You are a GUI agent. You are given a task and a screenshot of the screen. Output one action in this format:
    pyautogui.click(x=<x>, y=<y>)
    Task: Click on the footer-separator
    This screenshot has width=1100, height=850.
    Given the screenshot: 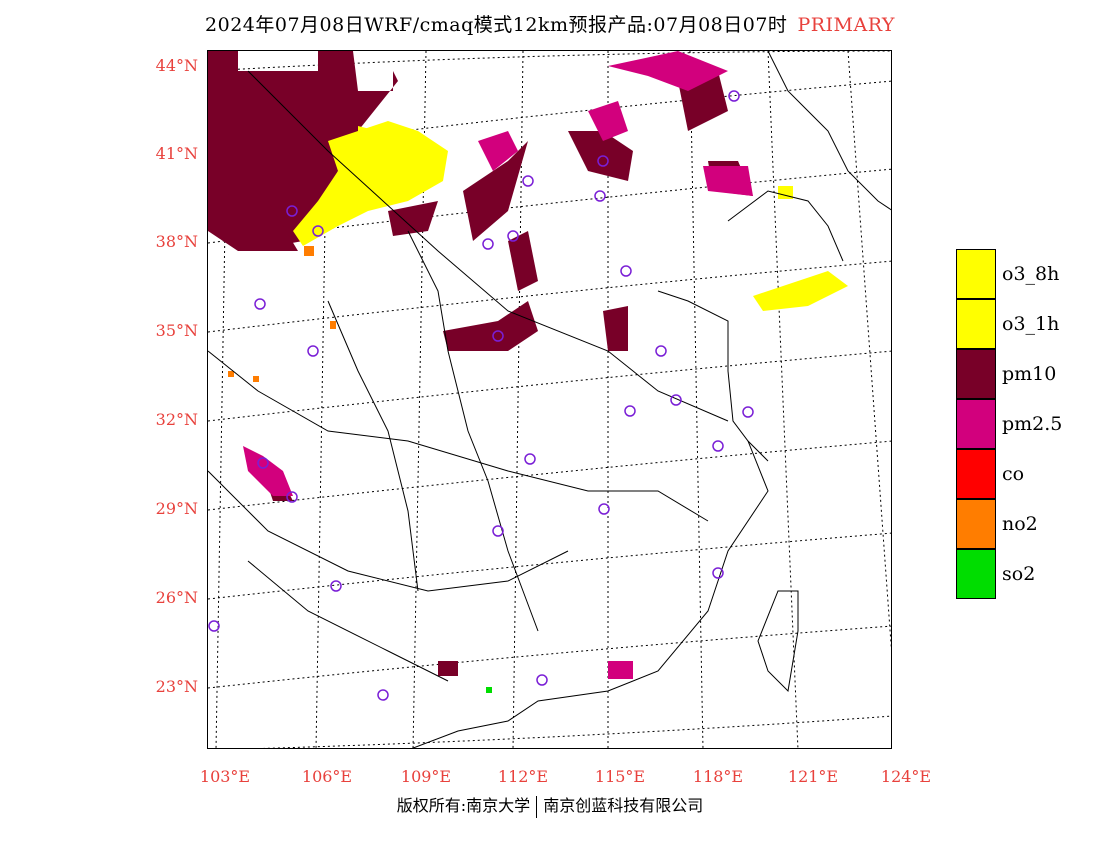 What is the action you would take?
    pyautogui.click(x=537, y=806)
    